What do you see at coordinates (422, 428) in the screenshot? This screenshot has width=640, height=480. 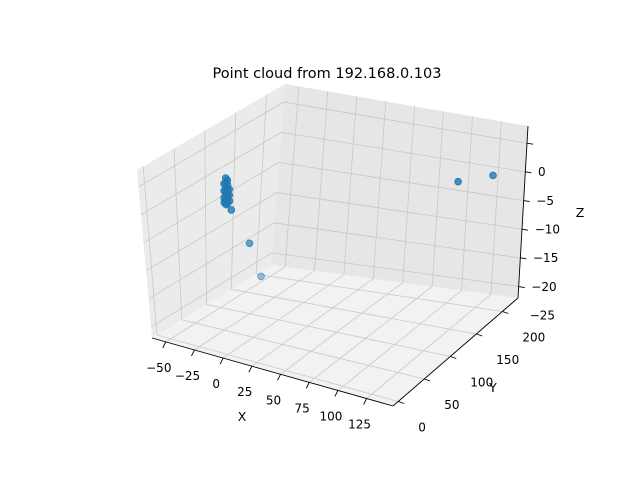 I see `y-tick-label: 0` at bounding box center [422, 428].